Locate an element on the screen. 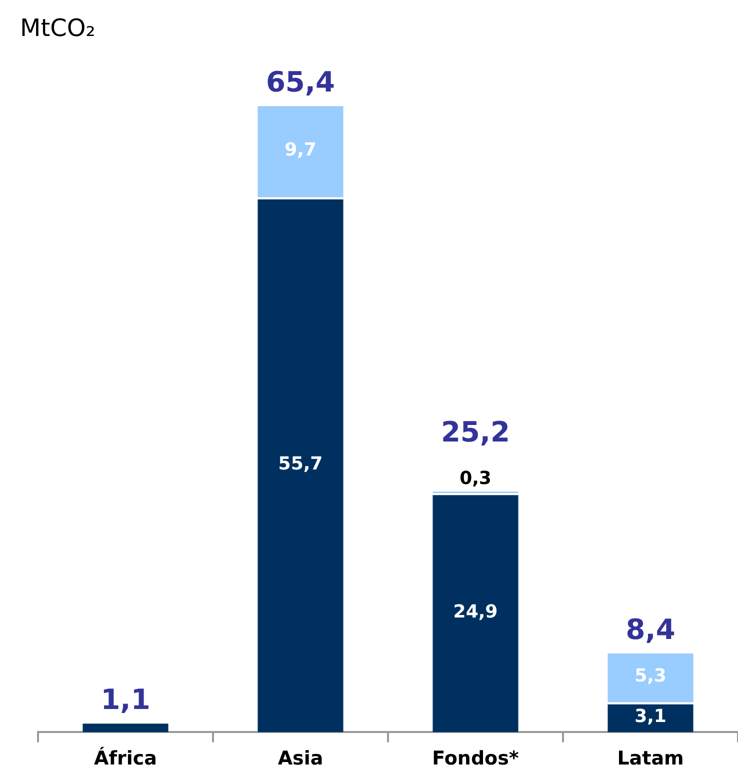 Image resolution: width=738 pixels, height=781 pixels. y-axis-title: MtCO₂ is located at coordinates (58, 28).